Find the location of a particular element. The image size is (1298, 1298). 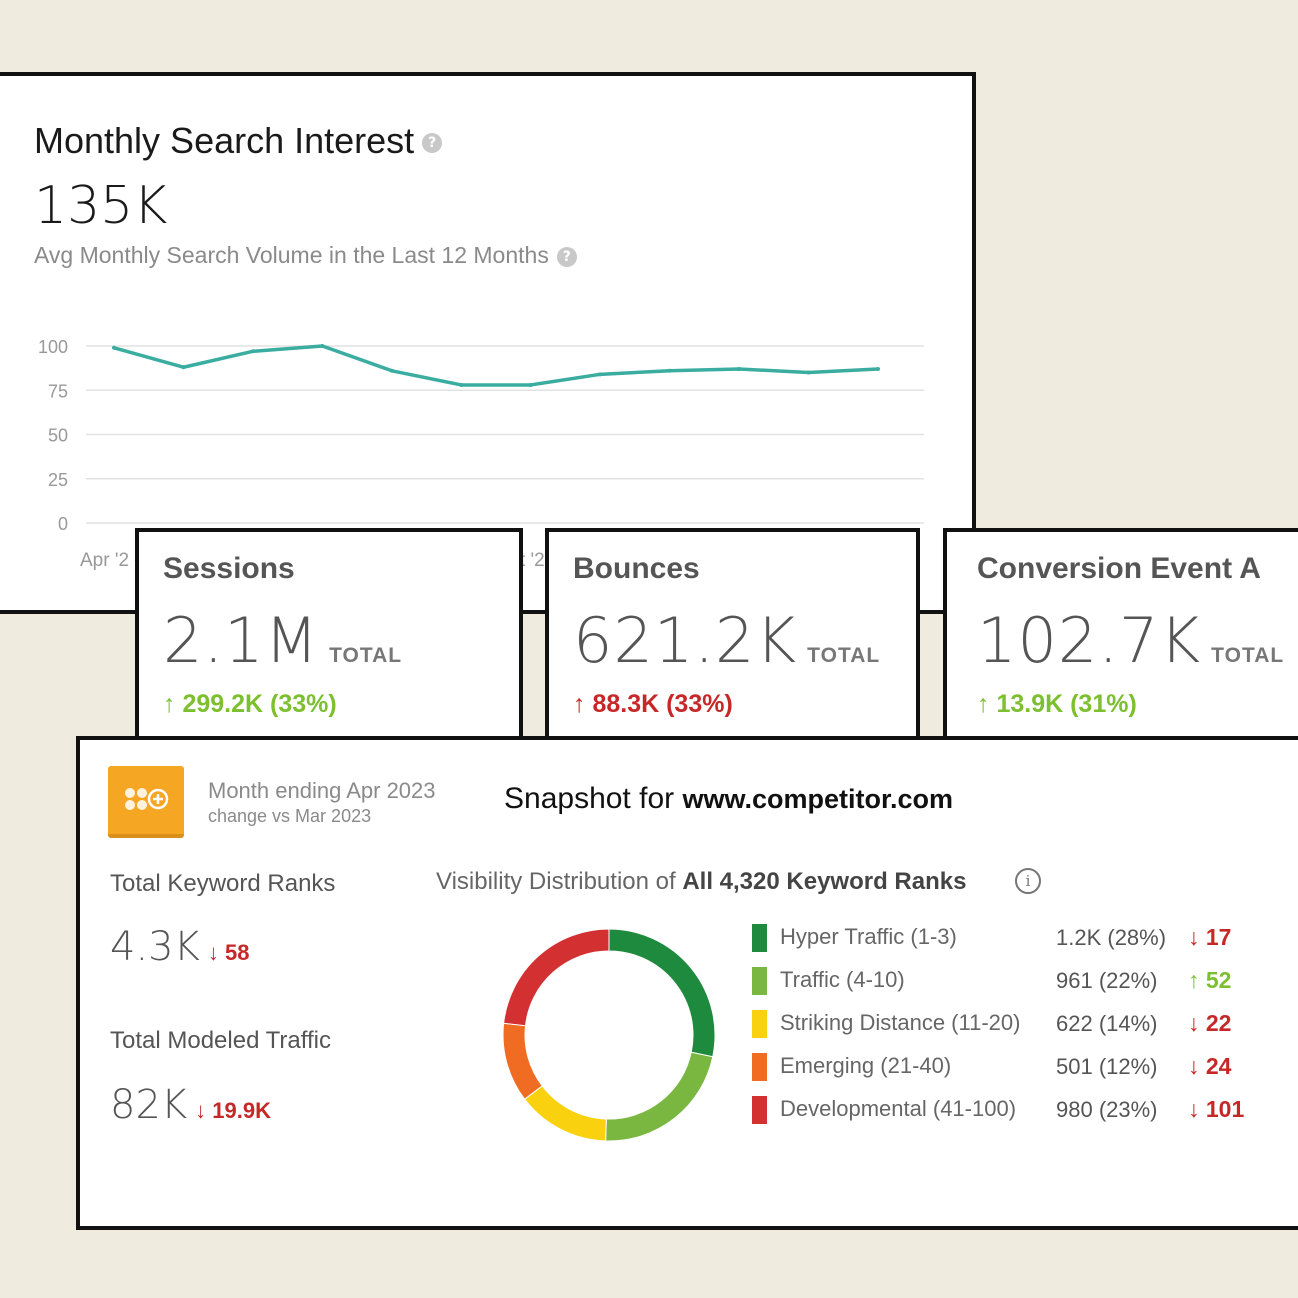

x-tick-label: Apr '2 is located at coordinates (104, 560).